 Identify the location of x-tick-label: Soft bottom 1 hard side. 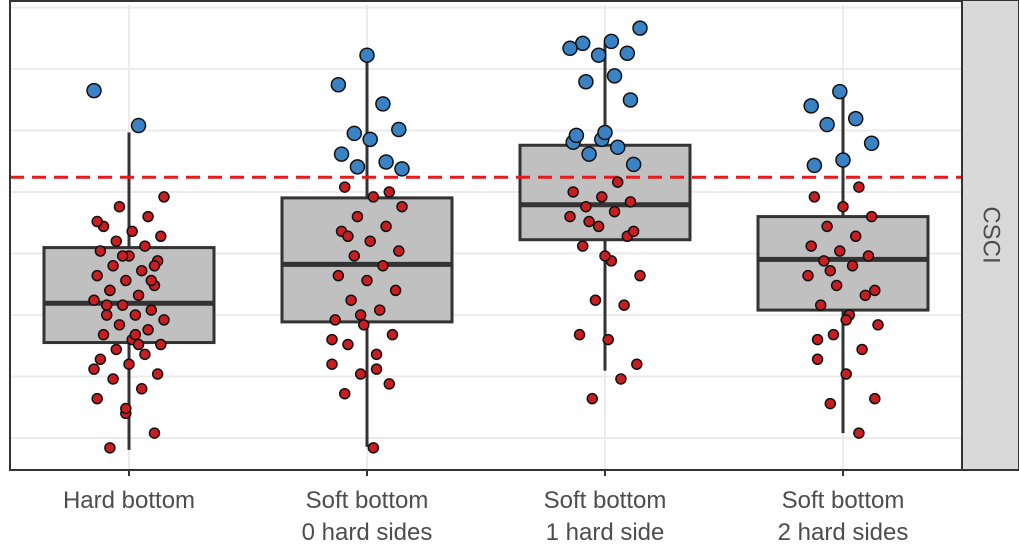
(605, 516).